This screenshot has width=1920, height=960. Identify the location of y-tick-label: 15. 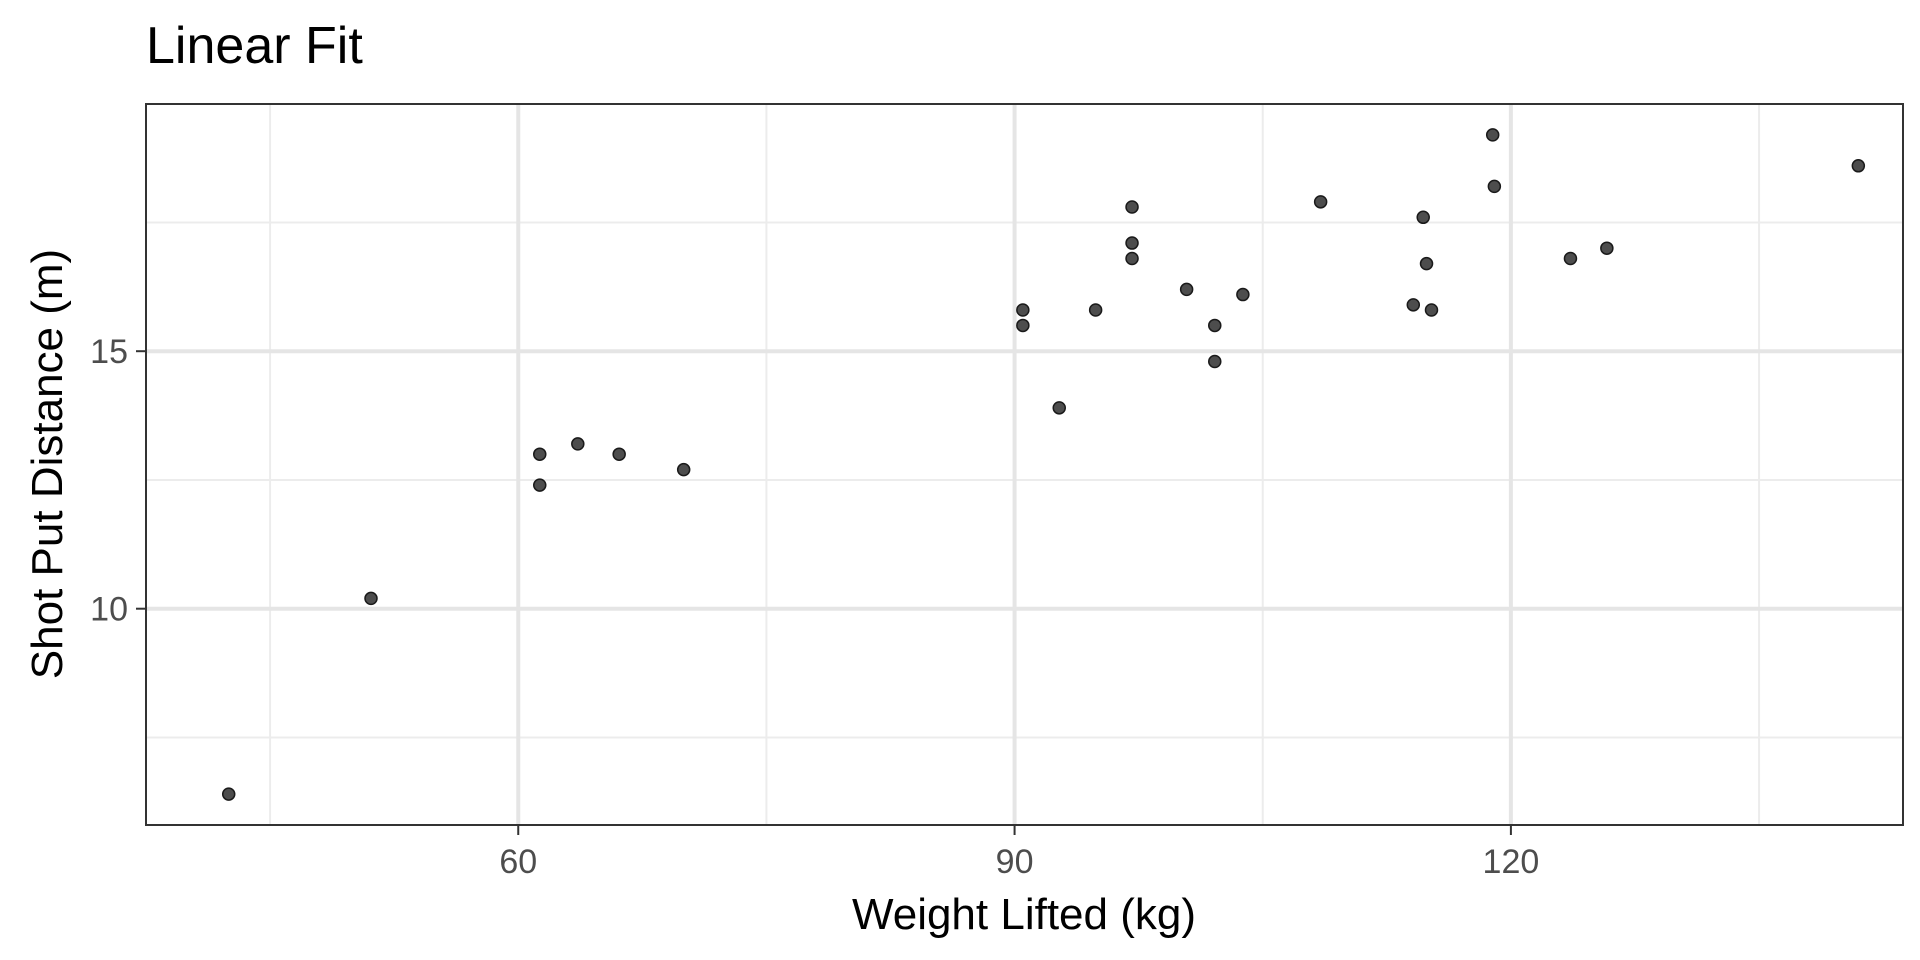
(109, 352).